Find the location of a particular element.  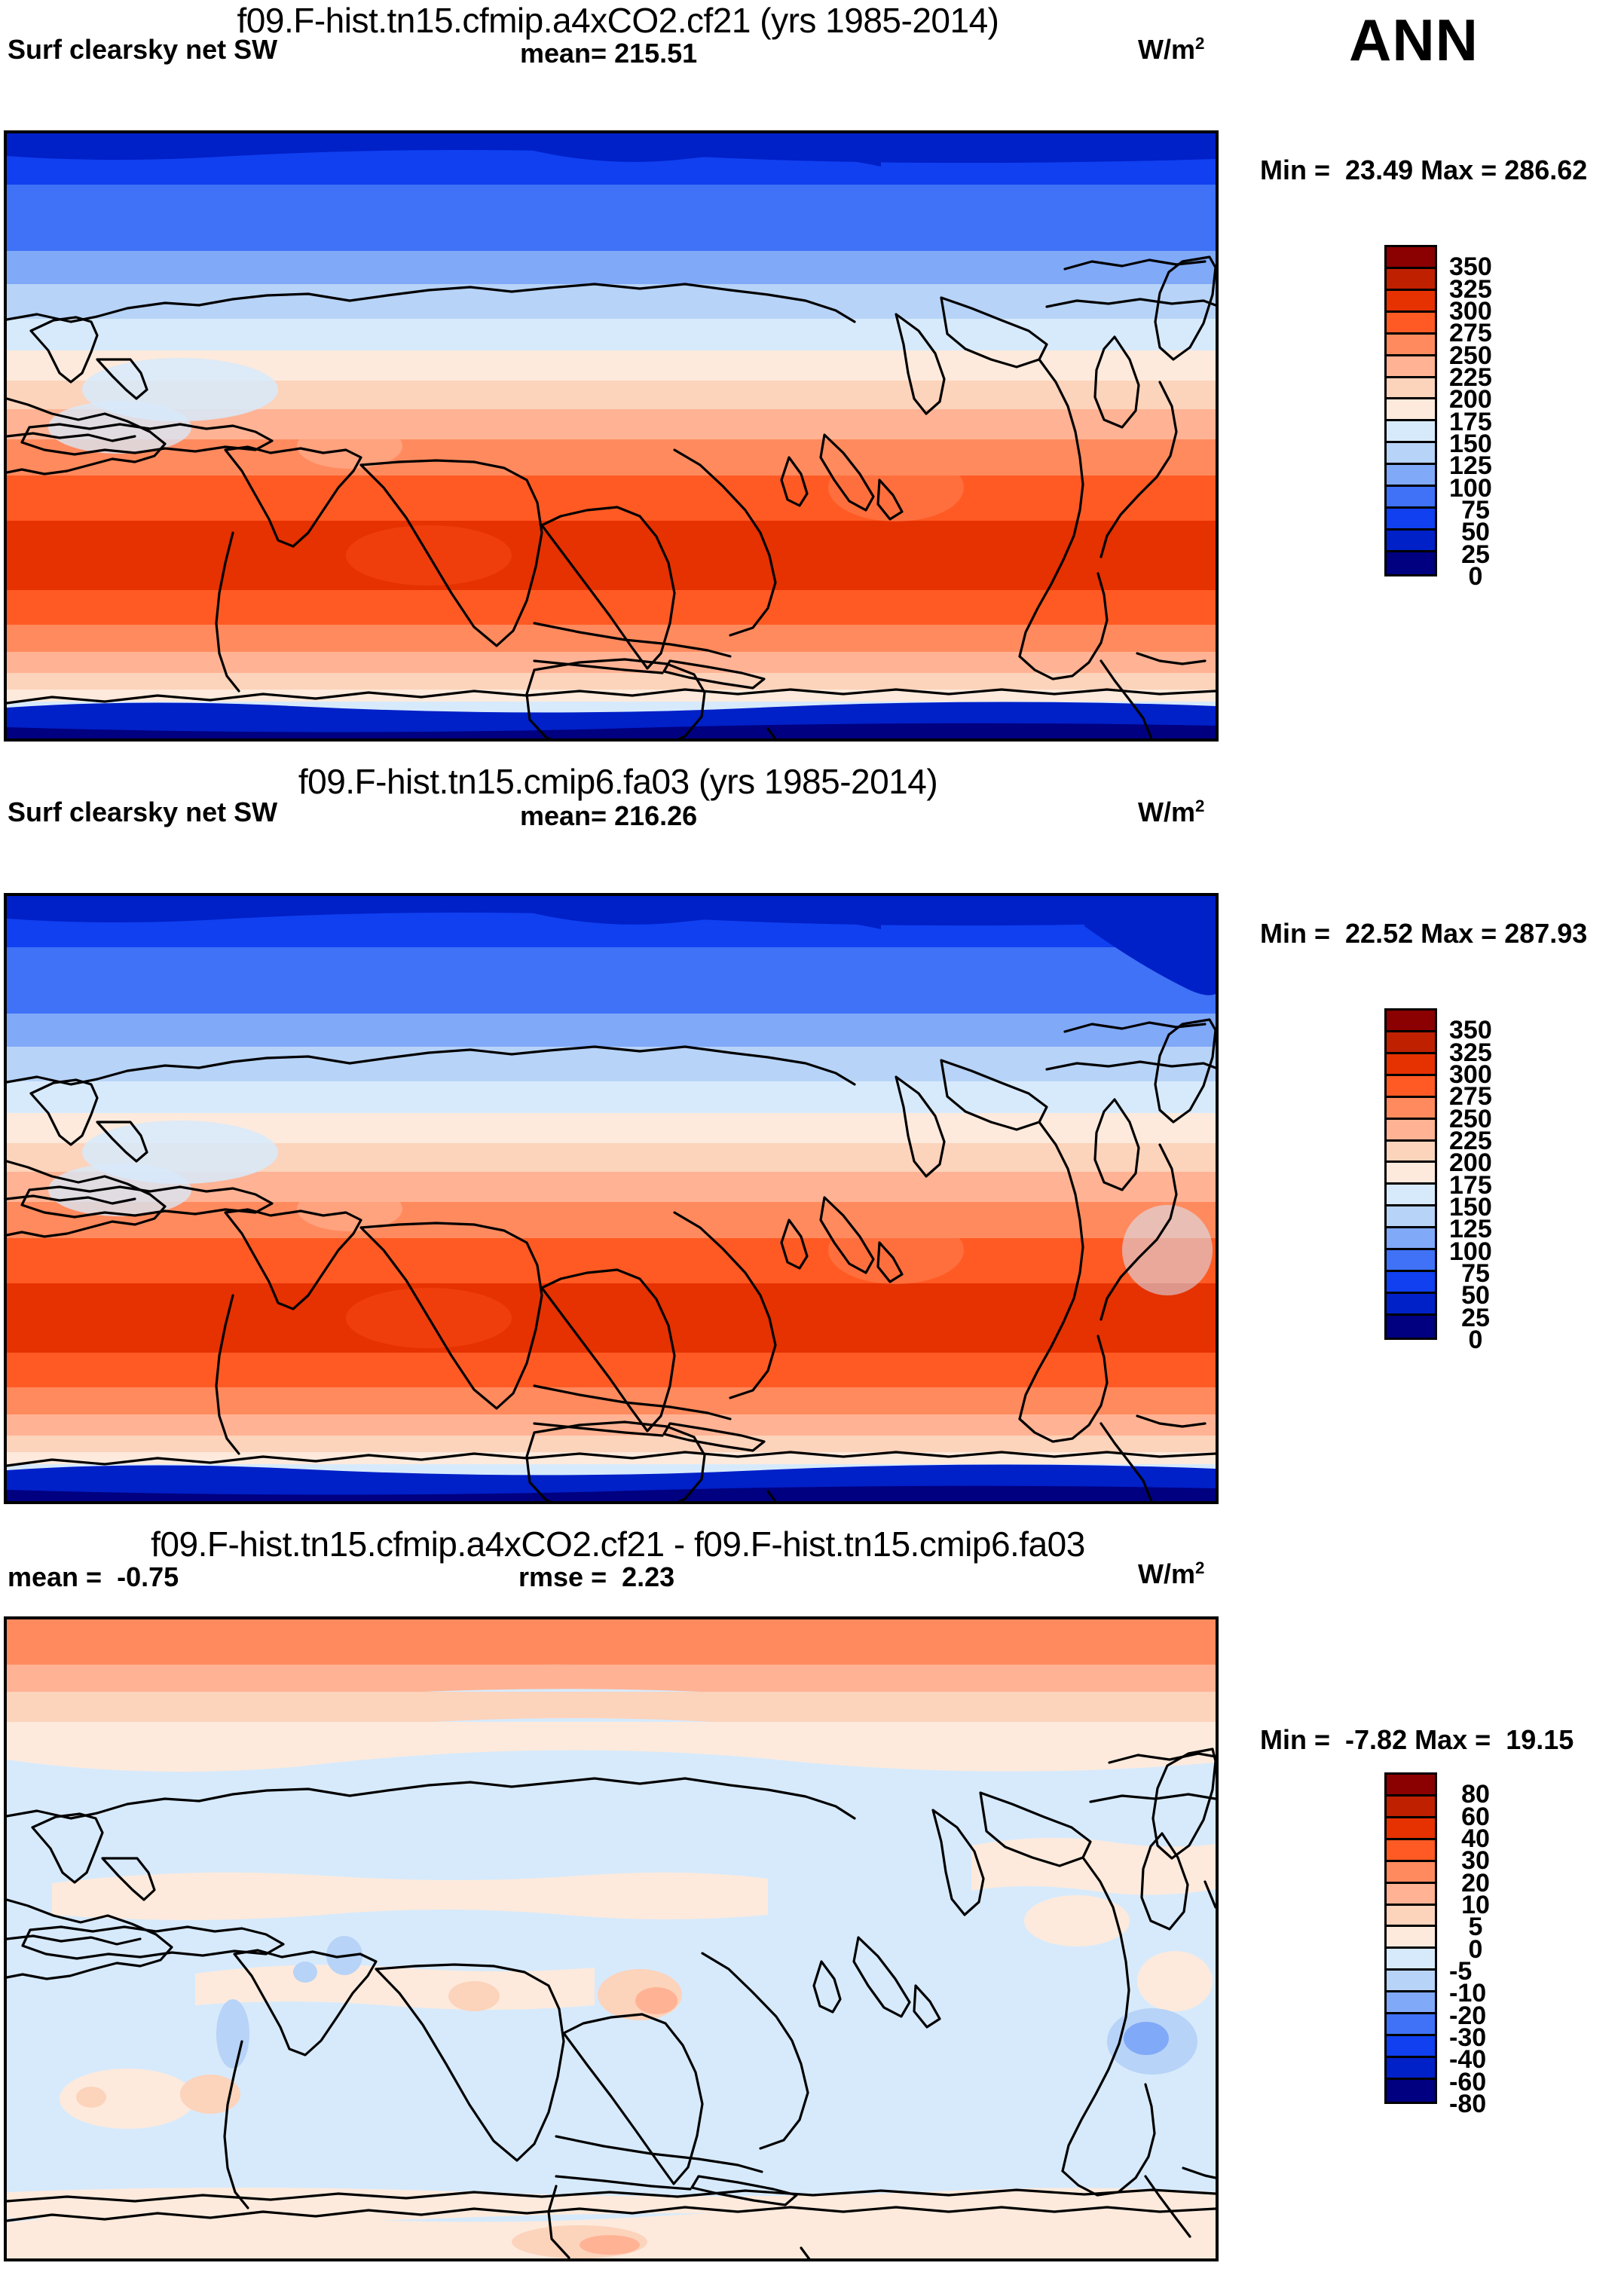

panel-3-max-key: Max = is located at coordinates (1453, 1739).